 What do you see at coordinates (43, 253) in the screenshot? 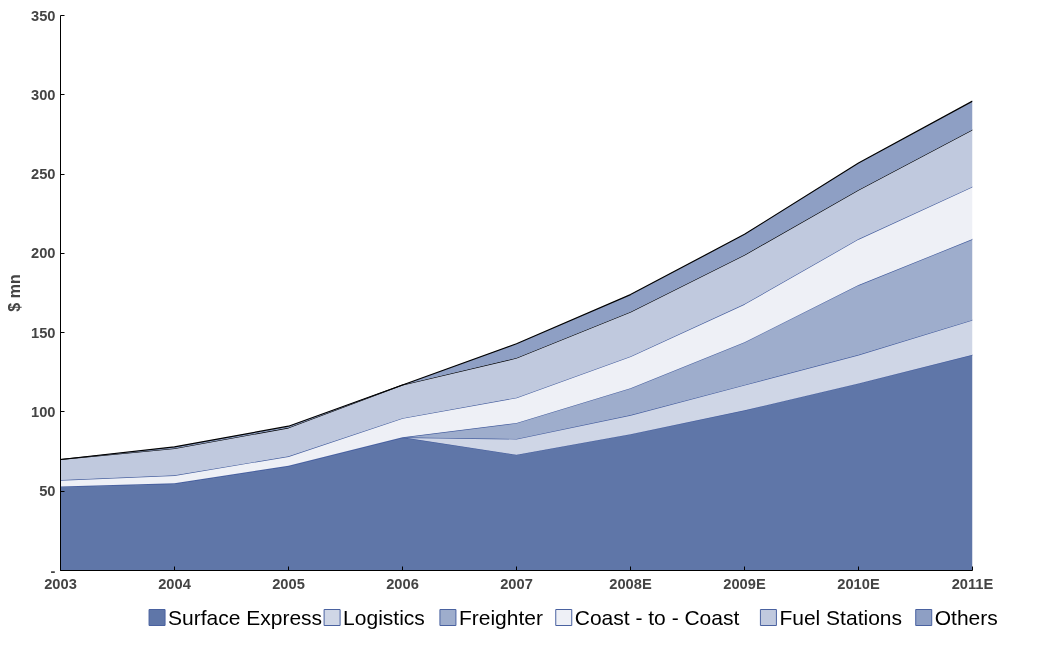
I see `y-tick-label: 200` at bounding box center [43, 253].